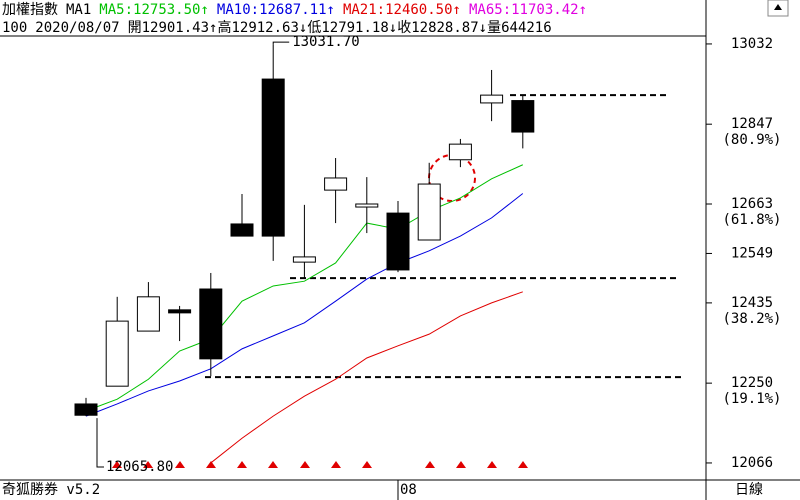 This screenshot has width=800, height=500. I want to click on legend-value: 12687.11, so click(292, 10).